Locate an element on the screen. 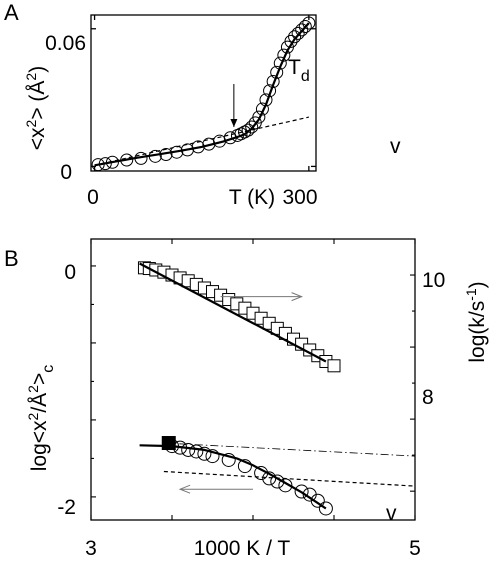 The width and height of the screenshot is (495, 562). td-label: Td is located at coordinates (299, 70).